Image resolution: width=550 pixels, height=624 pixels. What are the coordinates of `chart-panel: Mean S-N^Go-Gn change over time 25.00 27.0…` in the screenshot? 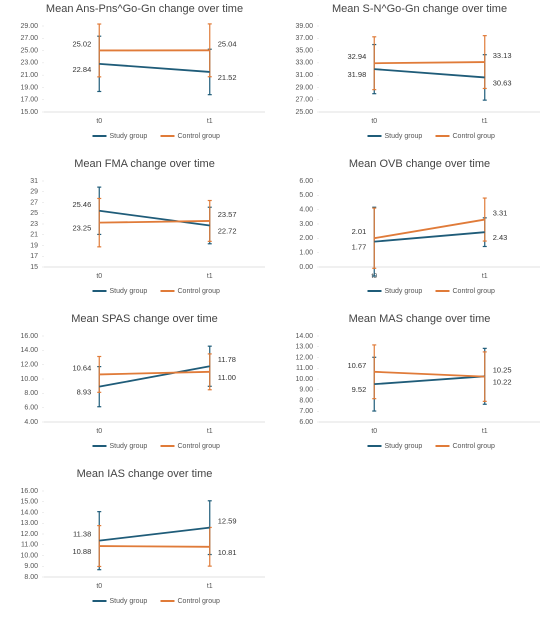 It's located at (417, 71).